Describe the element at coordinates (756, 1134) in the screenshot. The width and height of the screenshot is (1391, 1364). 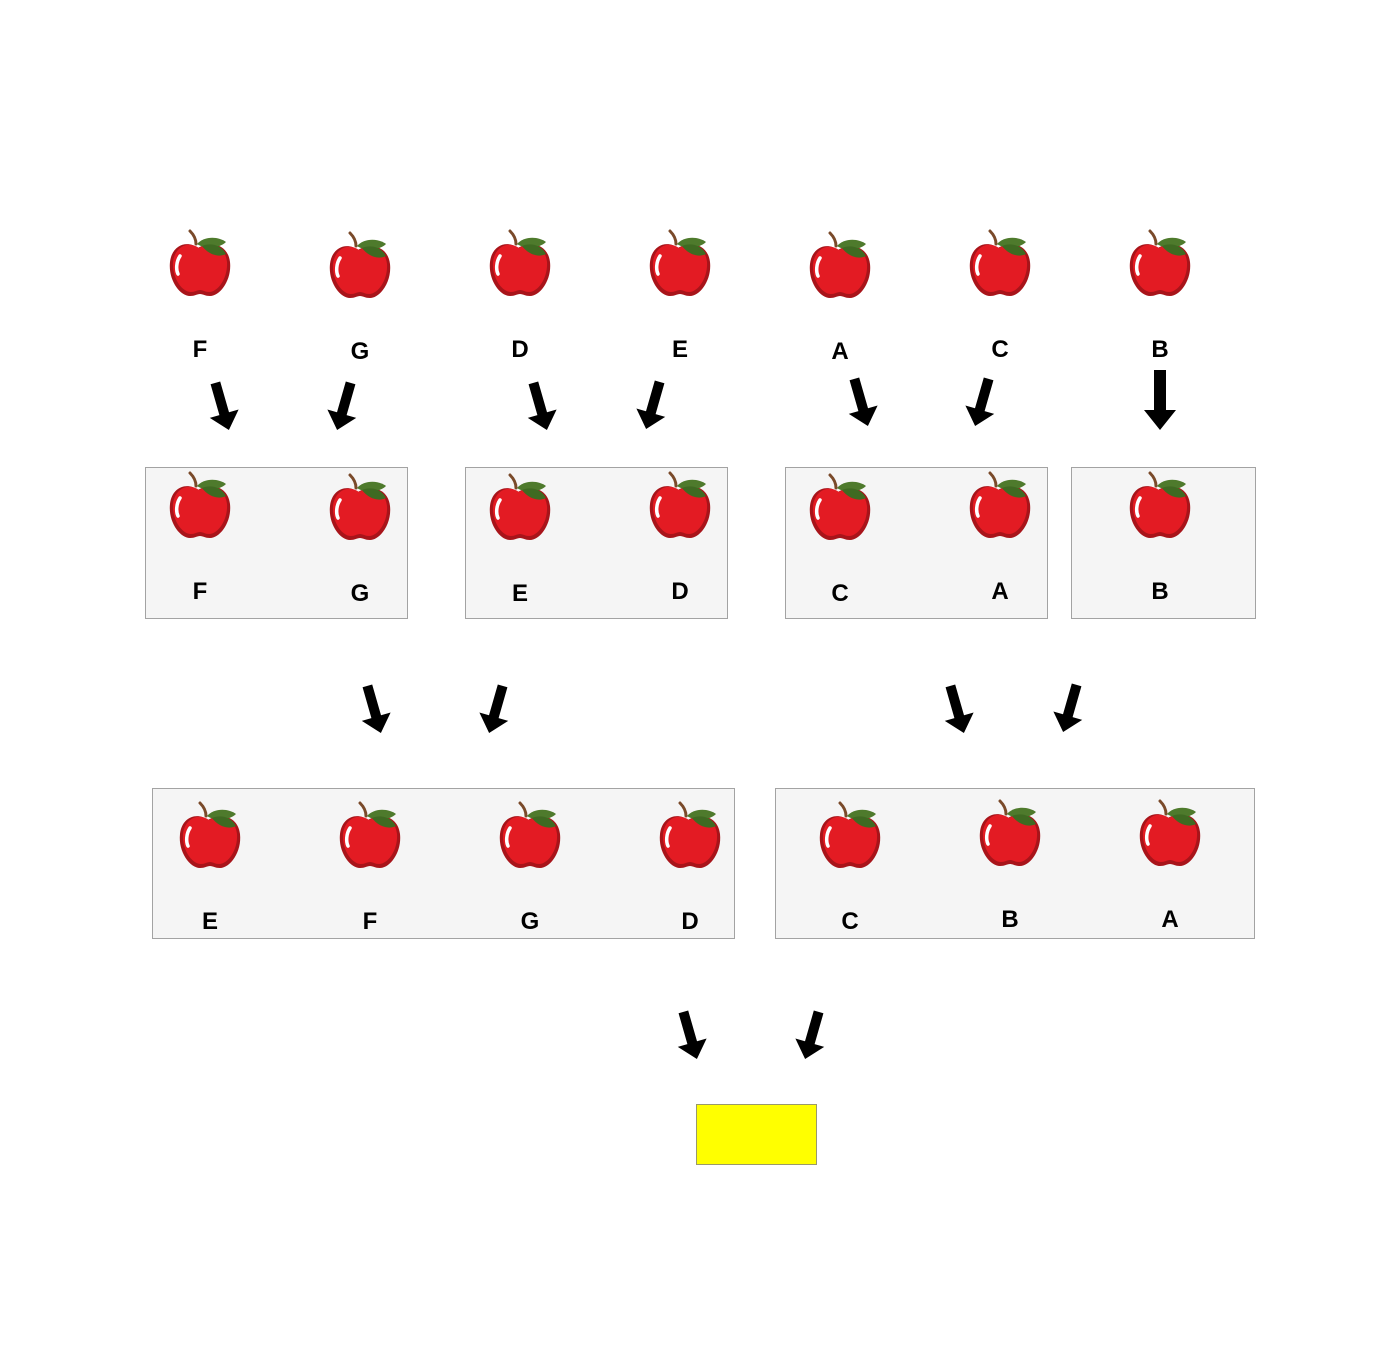
I see `answer-box` at that location.